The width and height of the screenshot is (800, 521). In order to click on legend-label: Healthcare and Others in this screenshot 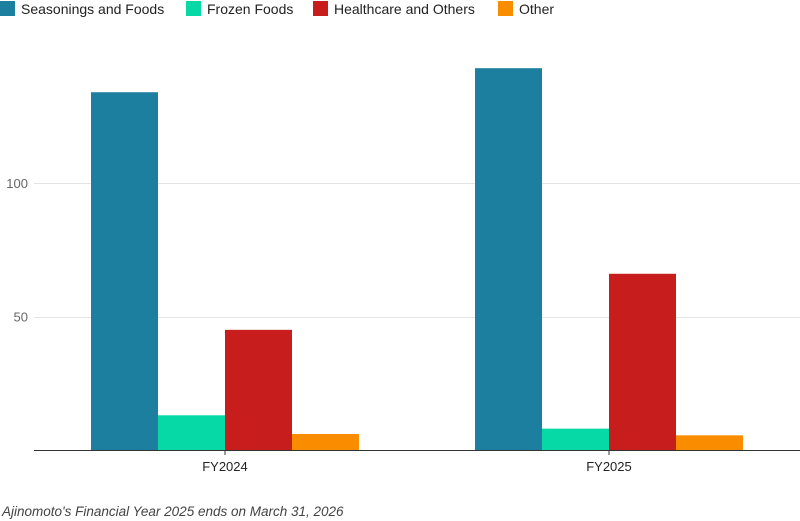, I will do `click(404, 9)`.